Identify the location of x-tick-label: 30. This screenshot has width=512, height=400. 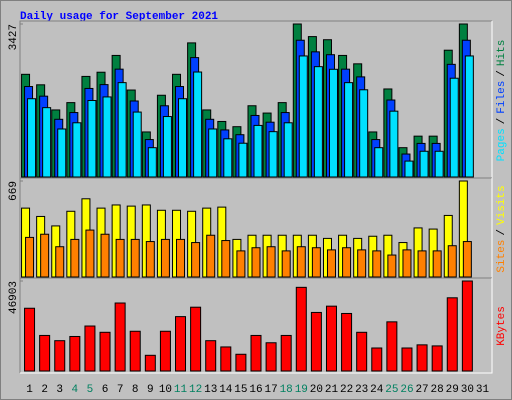
(467, 390).